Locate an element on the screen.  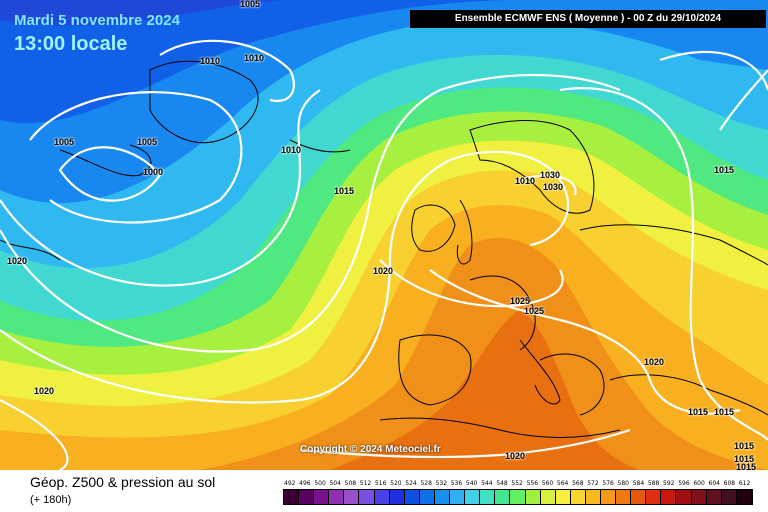
scale-value-label: 532 is located at coordinates (441, 483).